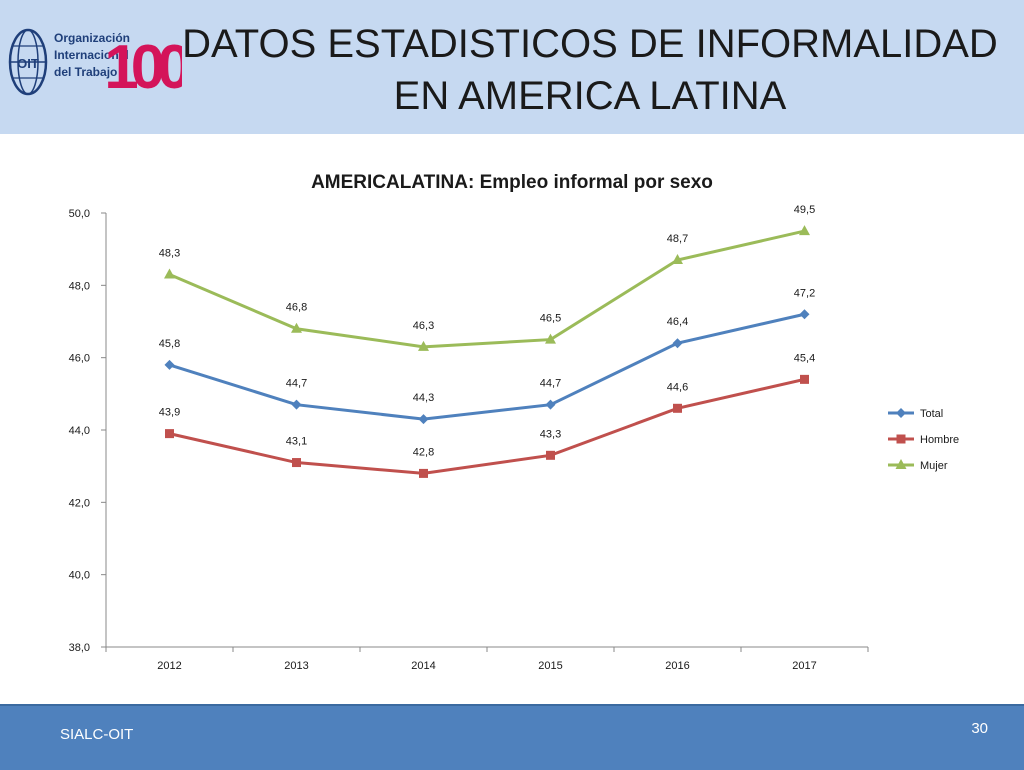 The height and width of the screenshot is (770, 1024). What do you see at coordinates (296, 308) in the screenshot?
I see `data-label-mujer: 46,8` at bounding box center [296, 308].